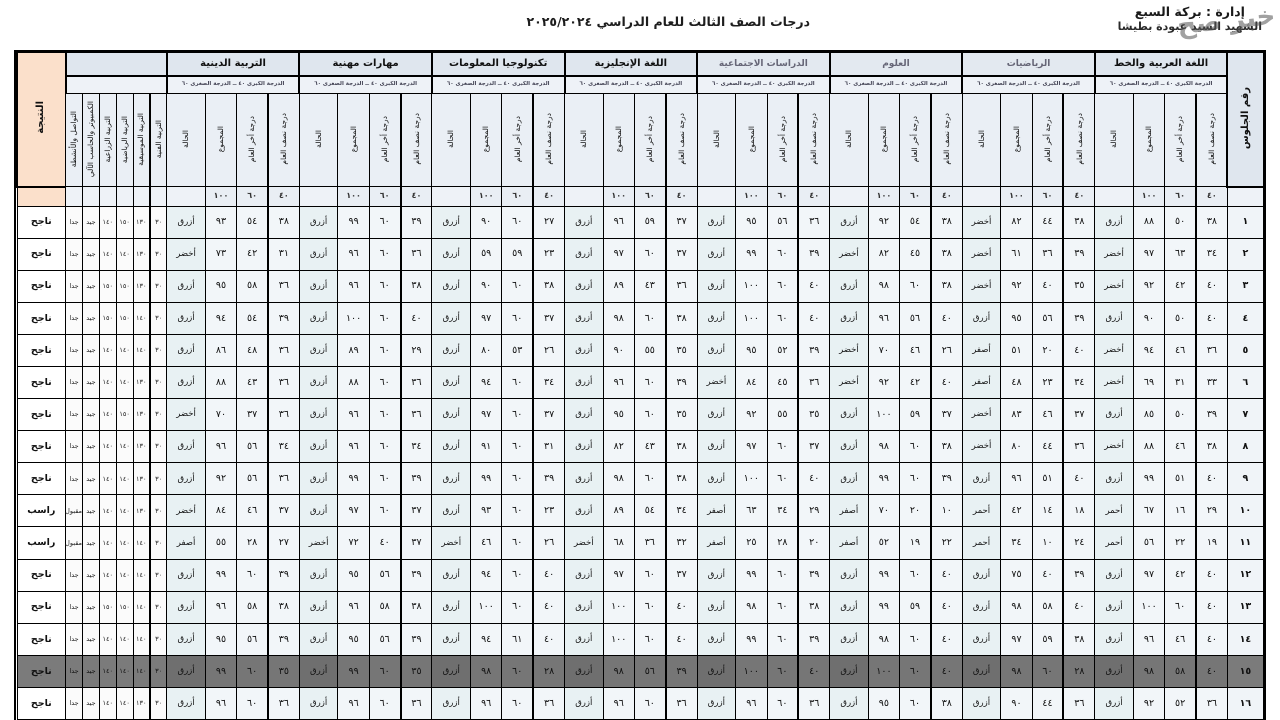 The image size is (1280, 720). What do you see at coordinates (1047, 447) in the screenshot?
I see `mark-endyear-1: ٤٤` at bounding box center [1047, 447].